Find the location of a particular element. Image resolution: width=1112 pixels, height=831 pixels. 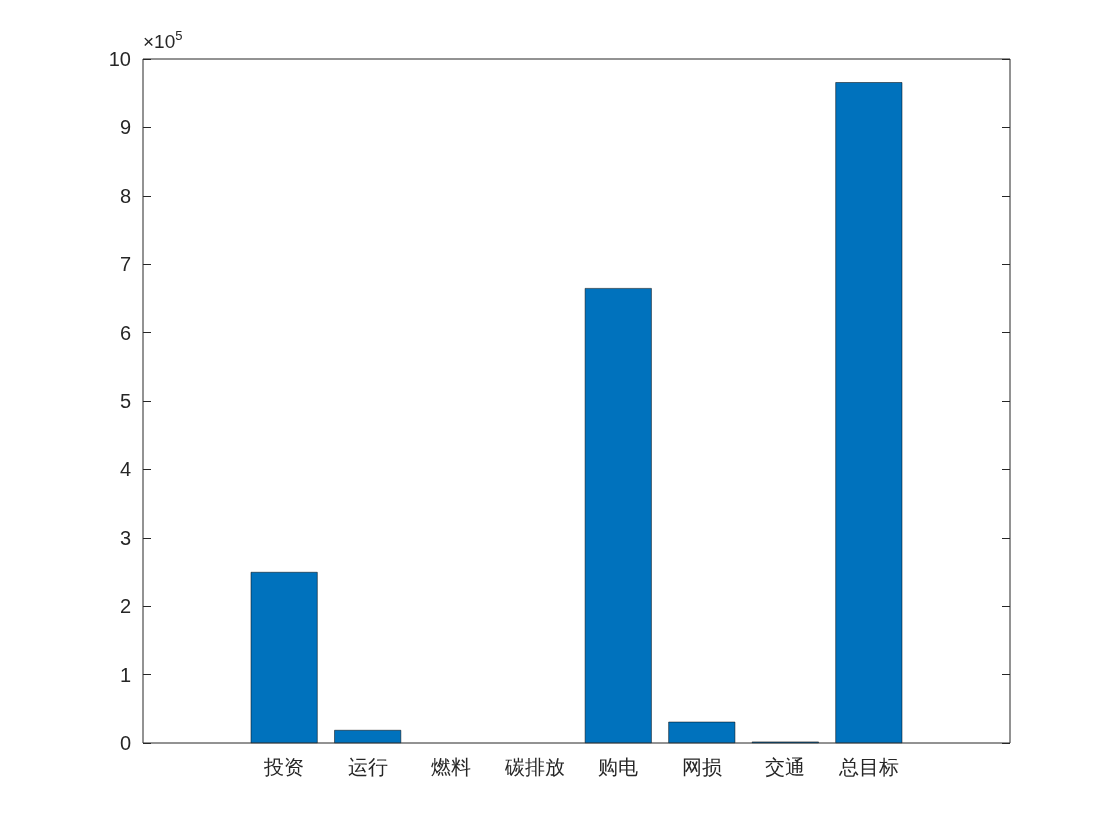

x-tick-label: 网损 is located at coordinates (701, 767).